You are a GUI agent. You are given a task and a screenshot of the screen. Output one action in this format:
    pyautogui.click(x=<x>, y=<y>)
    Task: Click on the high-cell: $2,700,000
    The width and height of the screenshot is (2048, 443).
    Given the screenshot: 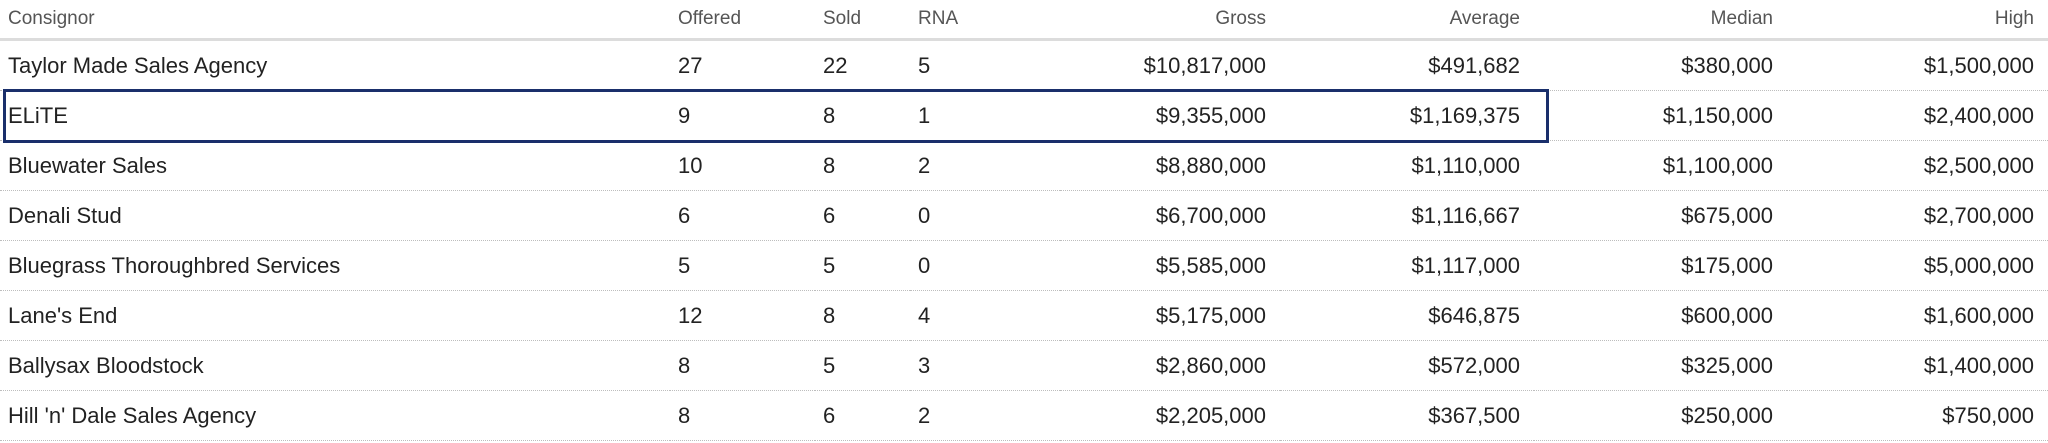 What is the action you would take?
    pyautogui.click(x=1917, y=215)
    